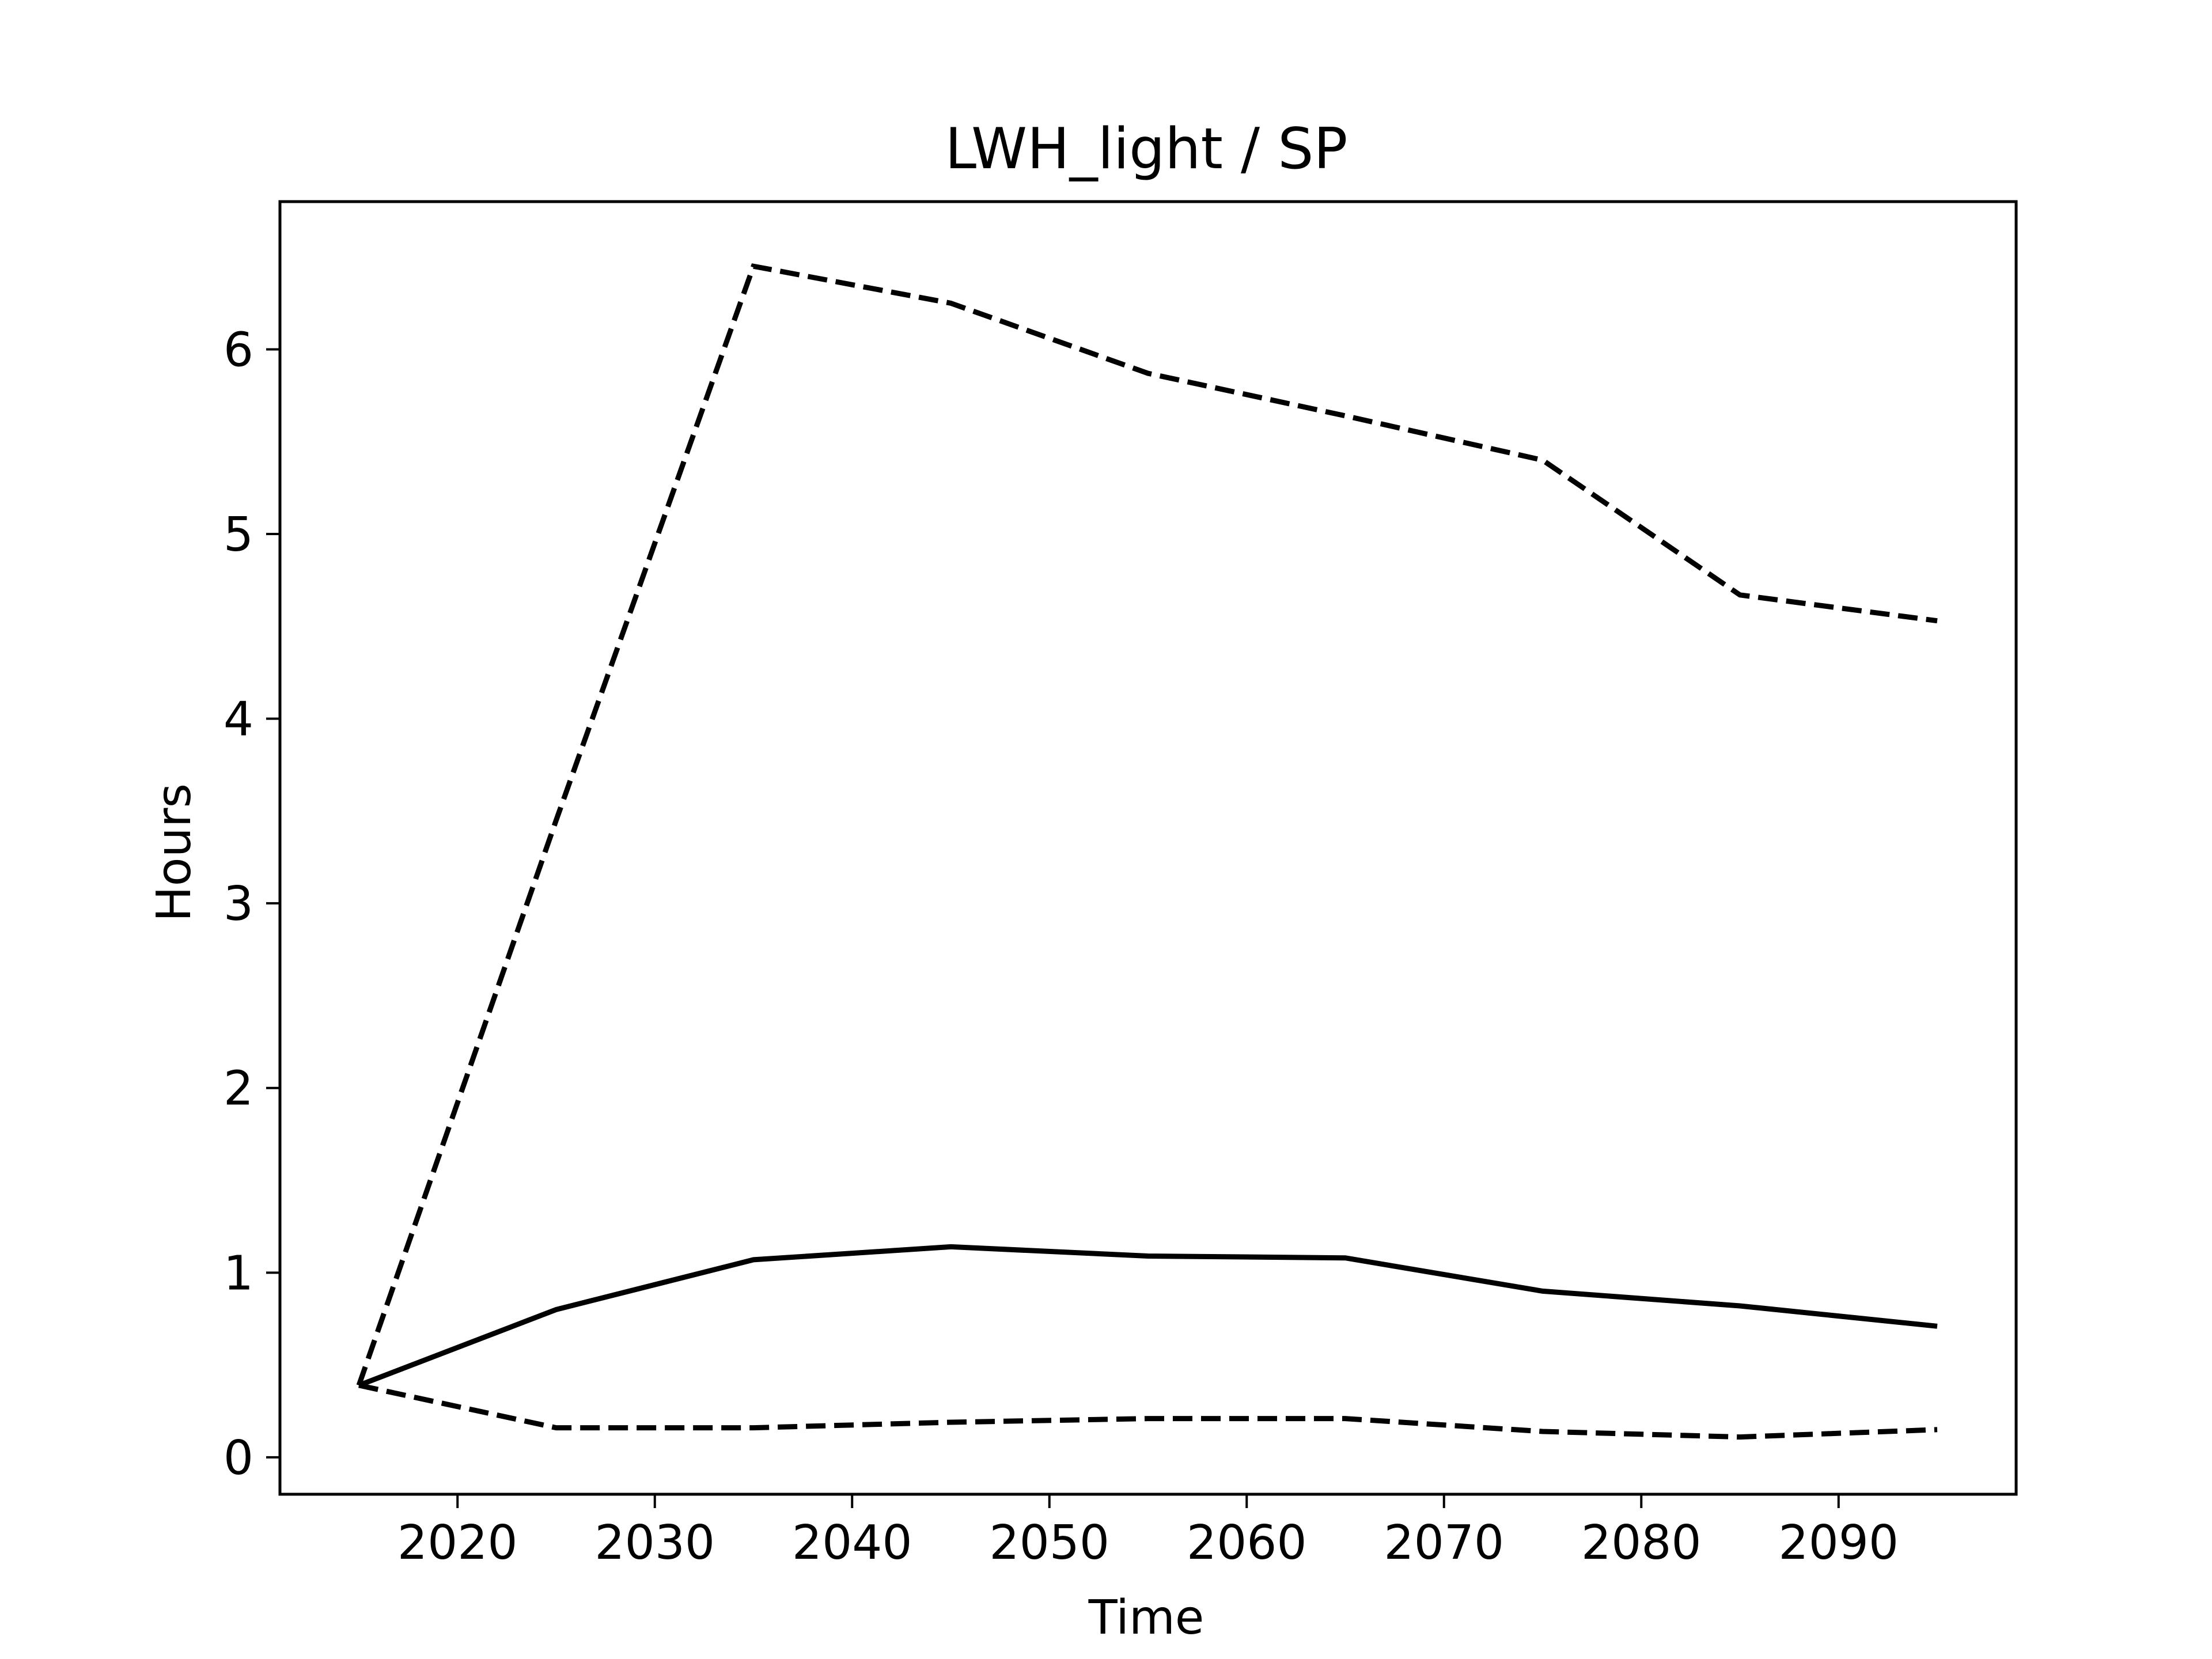 The width and height of the screenshot is (2212, 1659). Describe the element at coordinates (1148, 1411) in the screenshot. I see `series-line-lower` at that location.